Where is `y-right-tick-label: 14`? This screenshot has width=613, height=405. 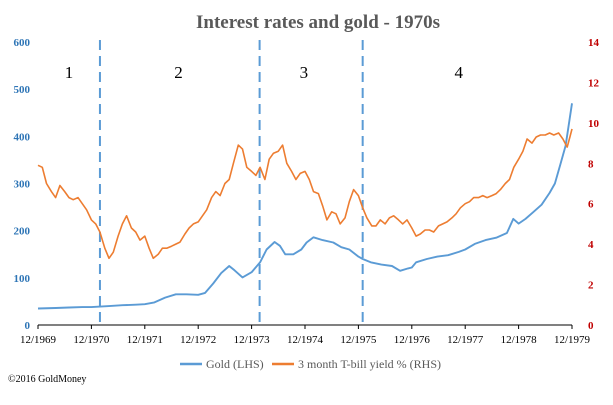 y-right-tick-label: 14 is located at coordinates (594, 43).